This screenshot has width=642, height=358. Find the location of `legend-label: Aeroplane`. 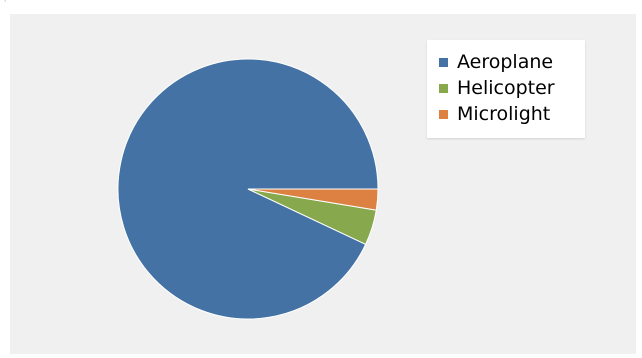

legend-label: Aeroplane is located at coordinates (505, 62).